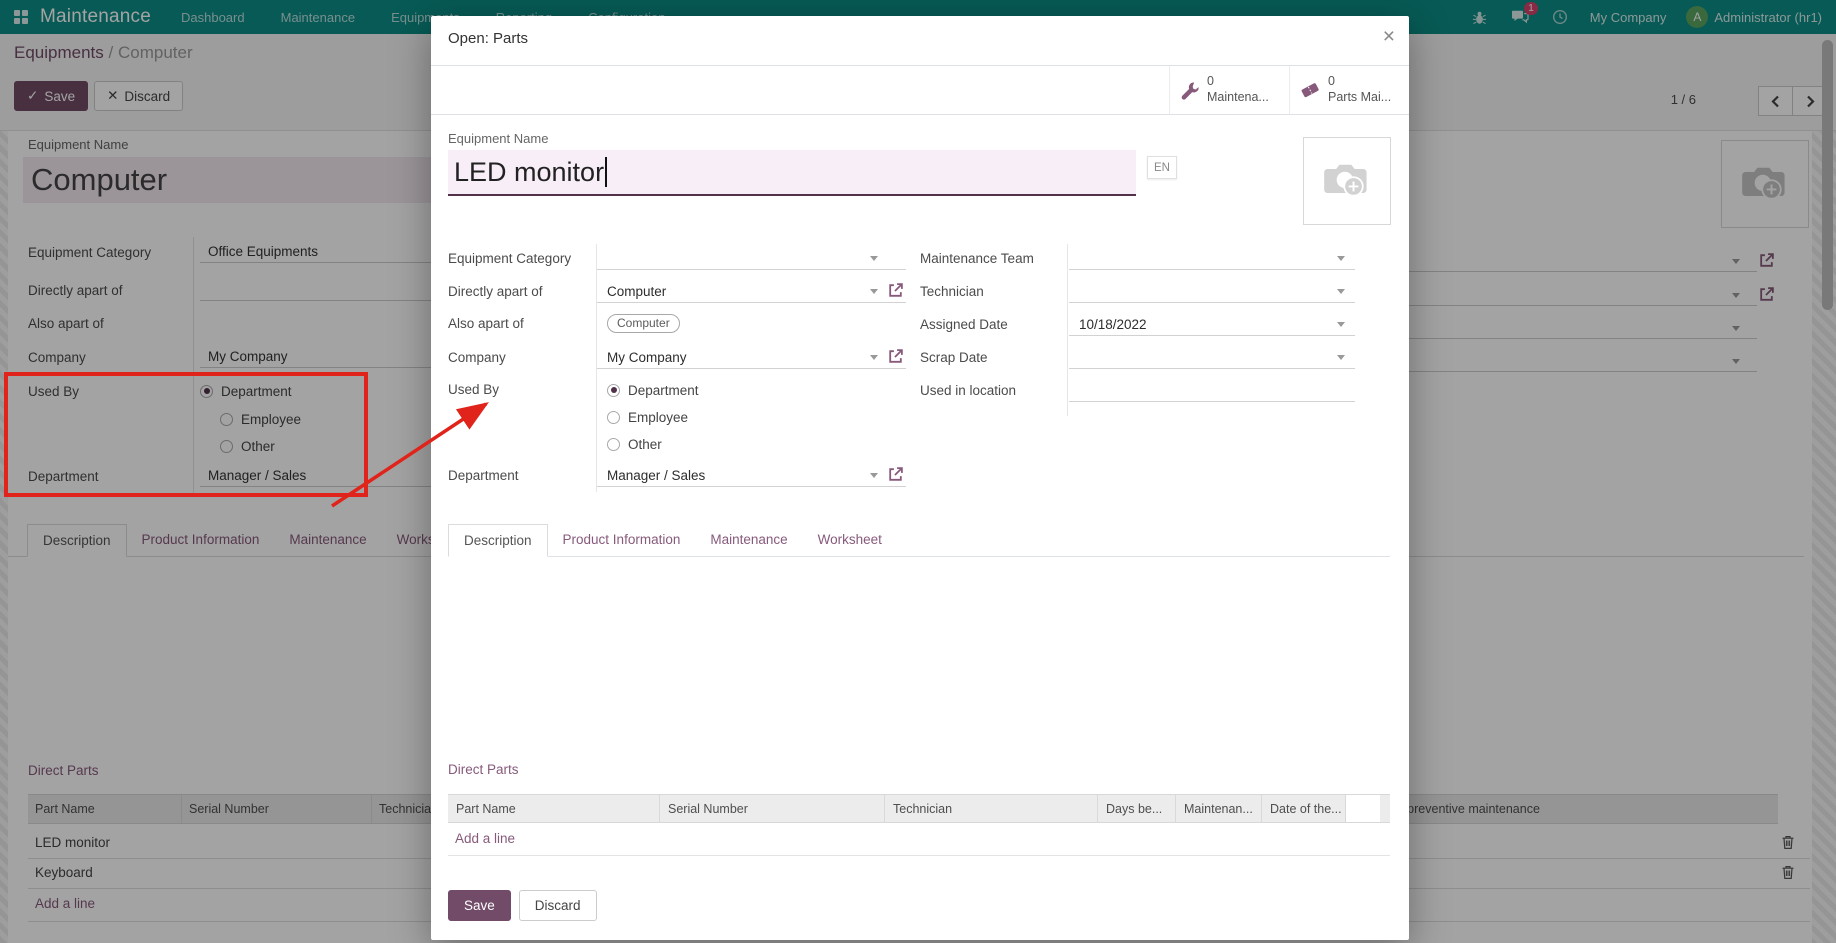  I want to click on label-directly-apart-of: Directly apart of, so click(495, 291).